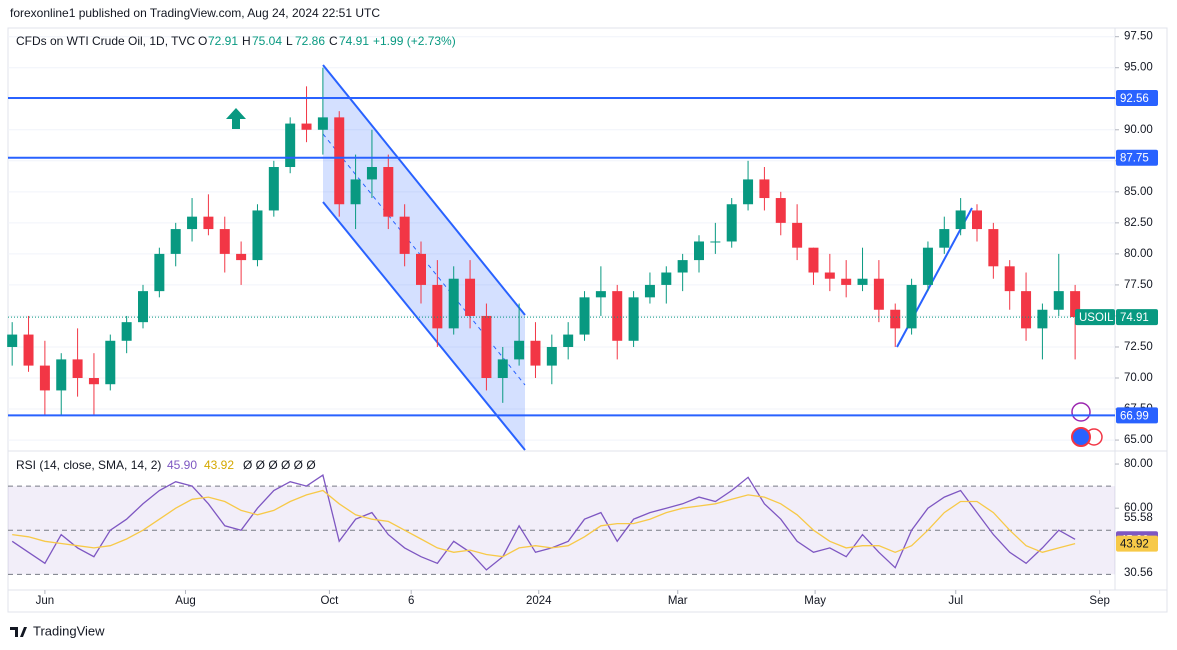 The image size is (1177, 650). What do you see at coordinates (1138, 192) in the screenshot?
I see `y-tick-label: 85.00` at bounding box center [1138, 192].